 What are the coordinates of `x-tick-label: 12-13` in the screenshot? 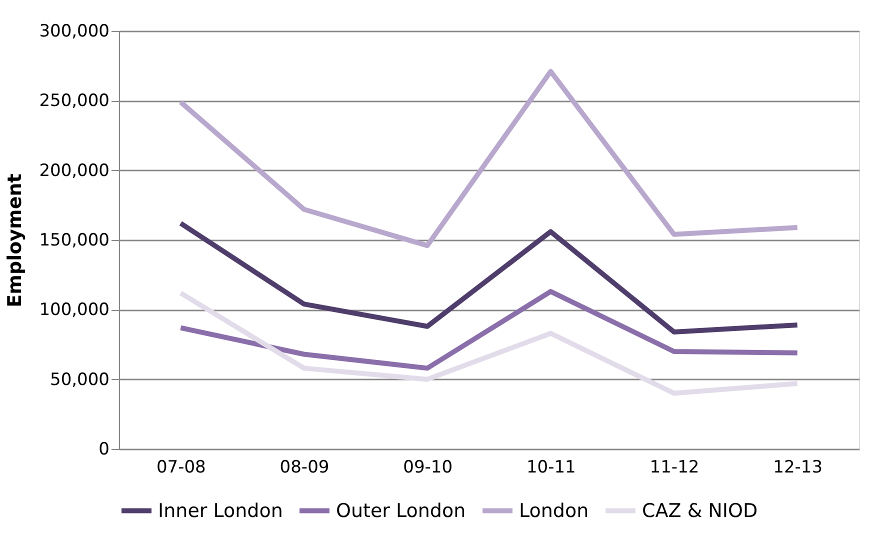 It's located at (798, 468).